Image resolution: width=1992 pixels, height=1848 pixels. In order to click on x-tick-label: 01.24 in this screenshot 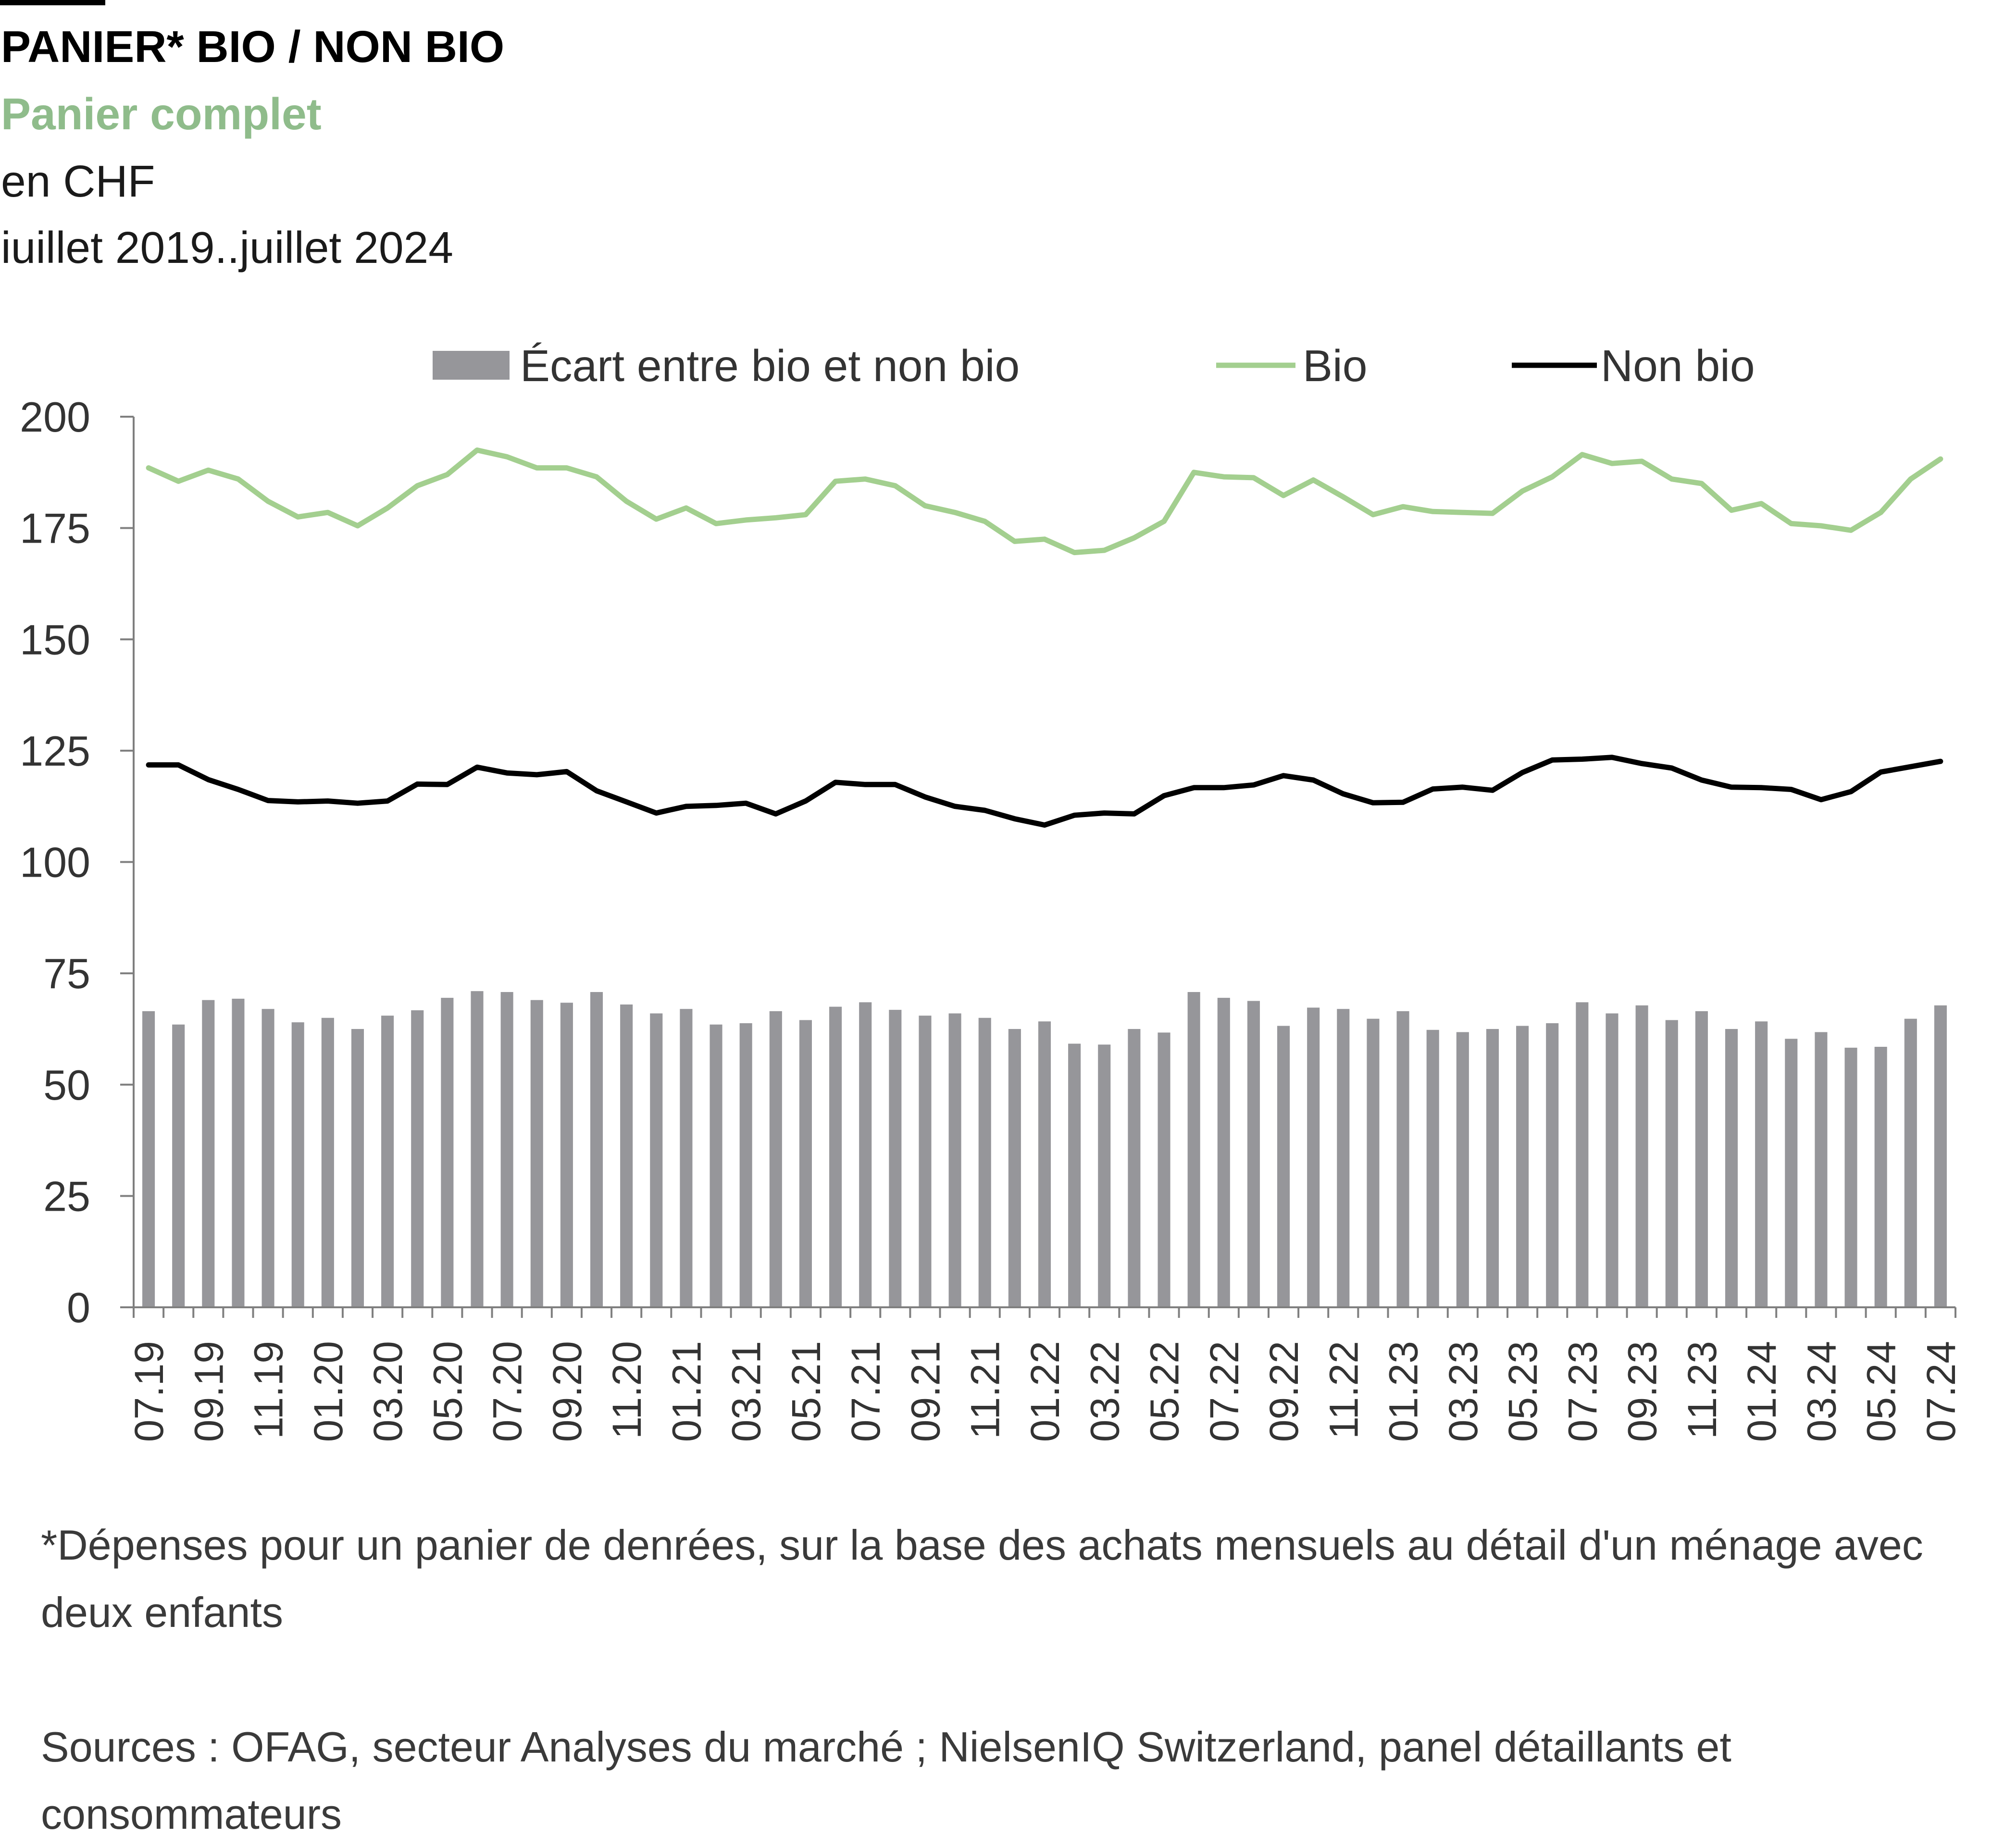, I will do `click(1761, 1392)`.